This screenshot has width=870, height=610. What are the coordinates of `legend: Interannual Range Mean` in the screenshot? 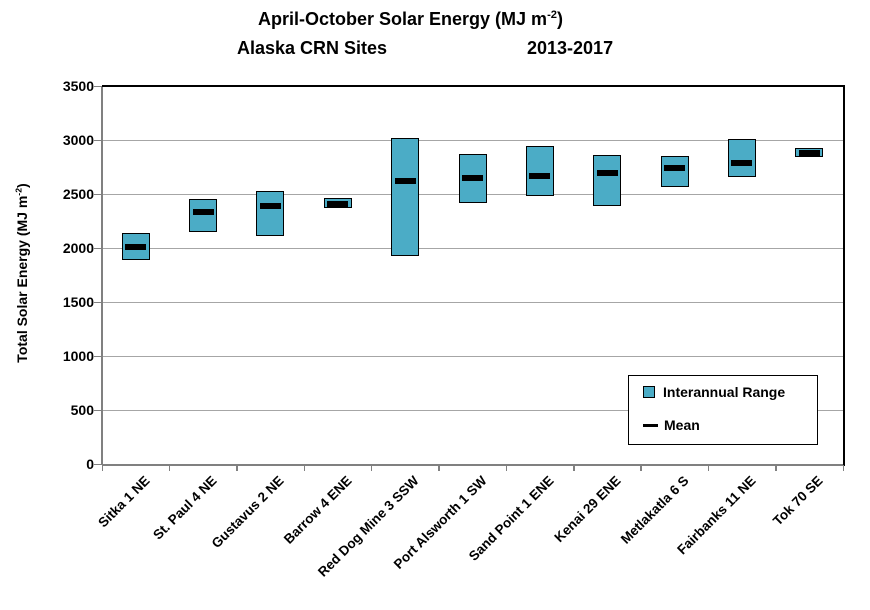 It's located at (723, 410).